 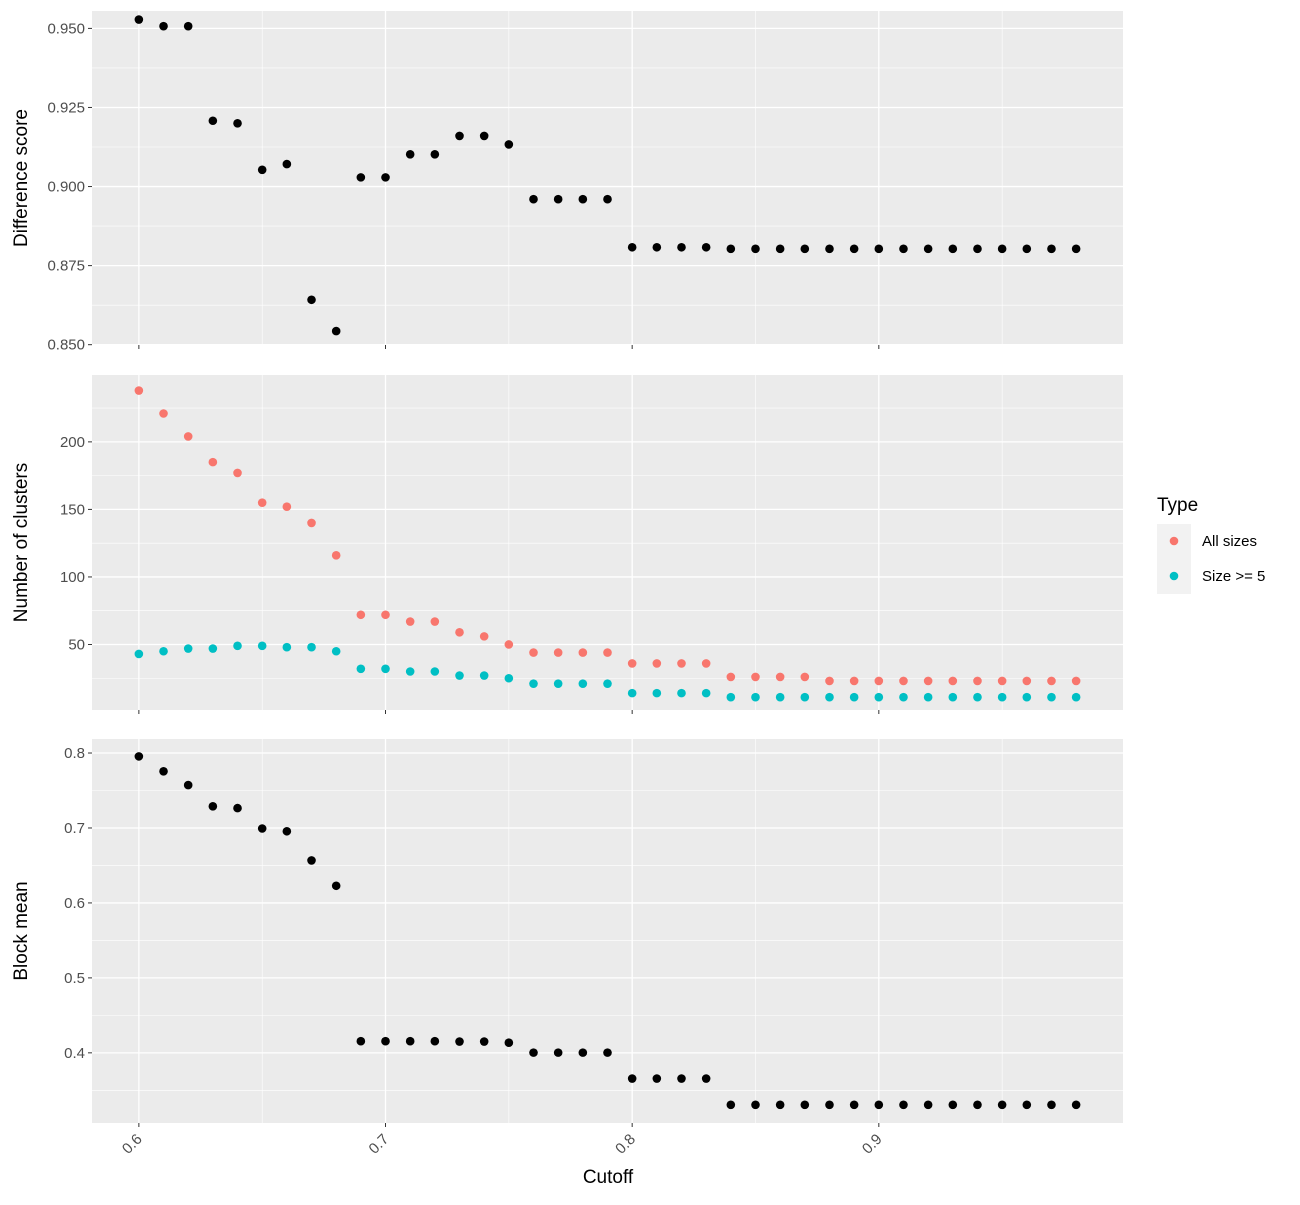 I want to click on x-tick-label: 0.8, so click(x=625, y=1144).